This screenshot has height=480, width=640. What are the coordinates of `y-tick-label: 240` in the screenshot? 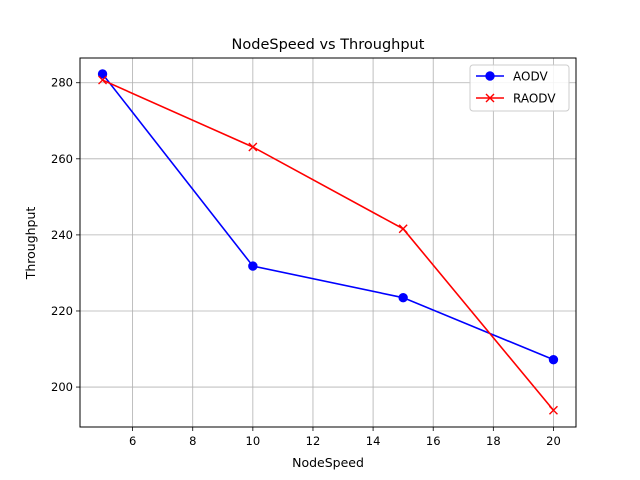 It's located at (62, 235).